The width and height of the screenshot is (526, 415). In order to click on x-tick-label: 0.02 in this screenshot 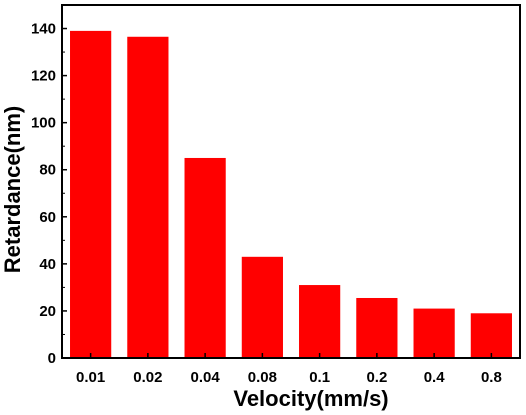, I will do `click(147, 377)`.